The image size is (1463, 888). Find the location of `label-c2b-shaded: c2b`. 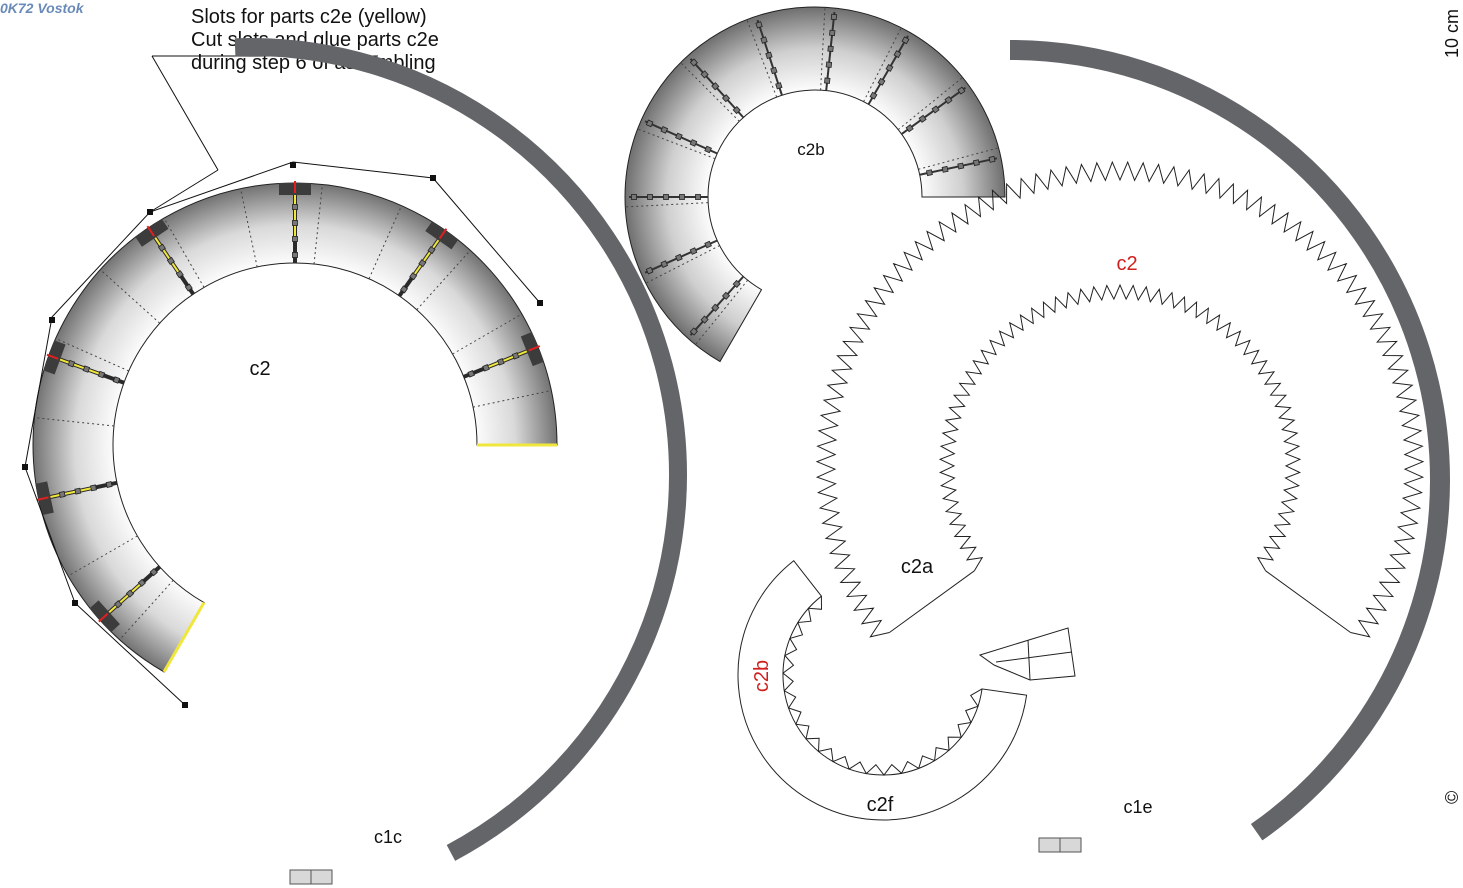

label-c2b-shaded: c2b is located at coordinates (810, 149).